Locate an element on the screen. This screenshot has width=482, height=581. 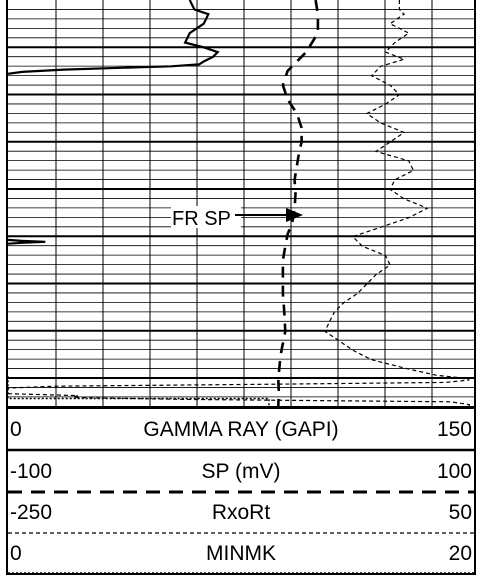
fr-sp-callout: FR SP is located at coordinates (237, 218).